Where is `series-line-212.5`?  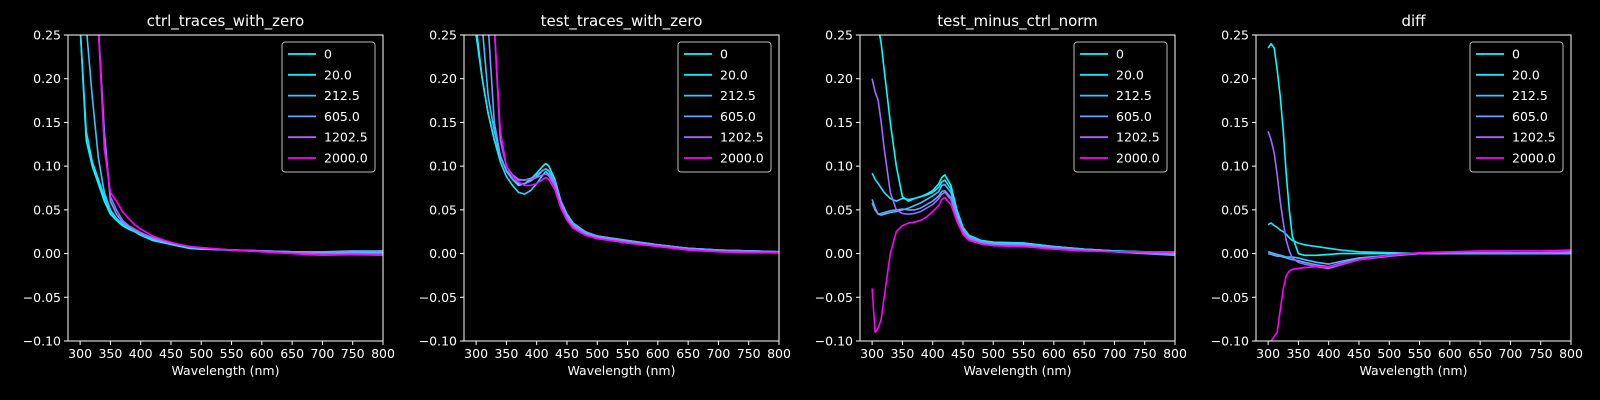 series-line-212.5 is located at coordinates (1023, 219).